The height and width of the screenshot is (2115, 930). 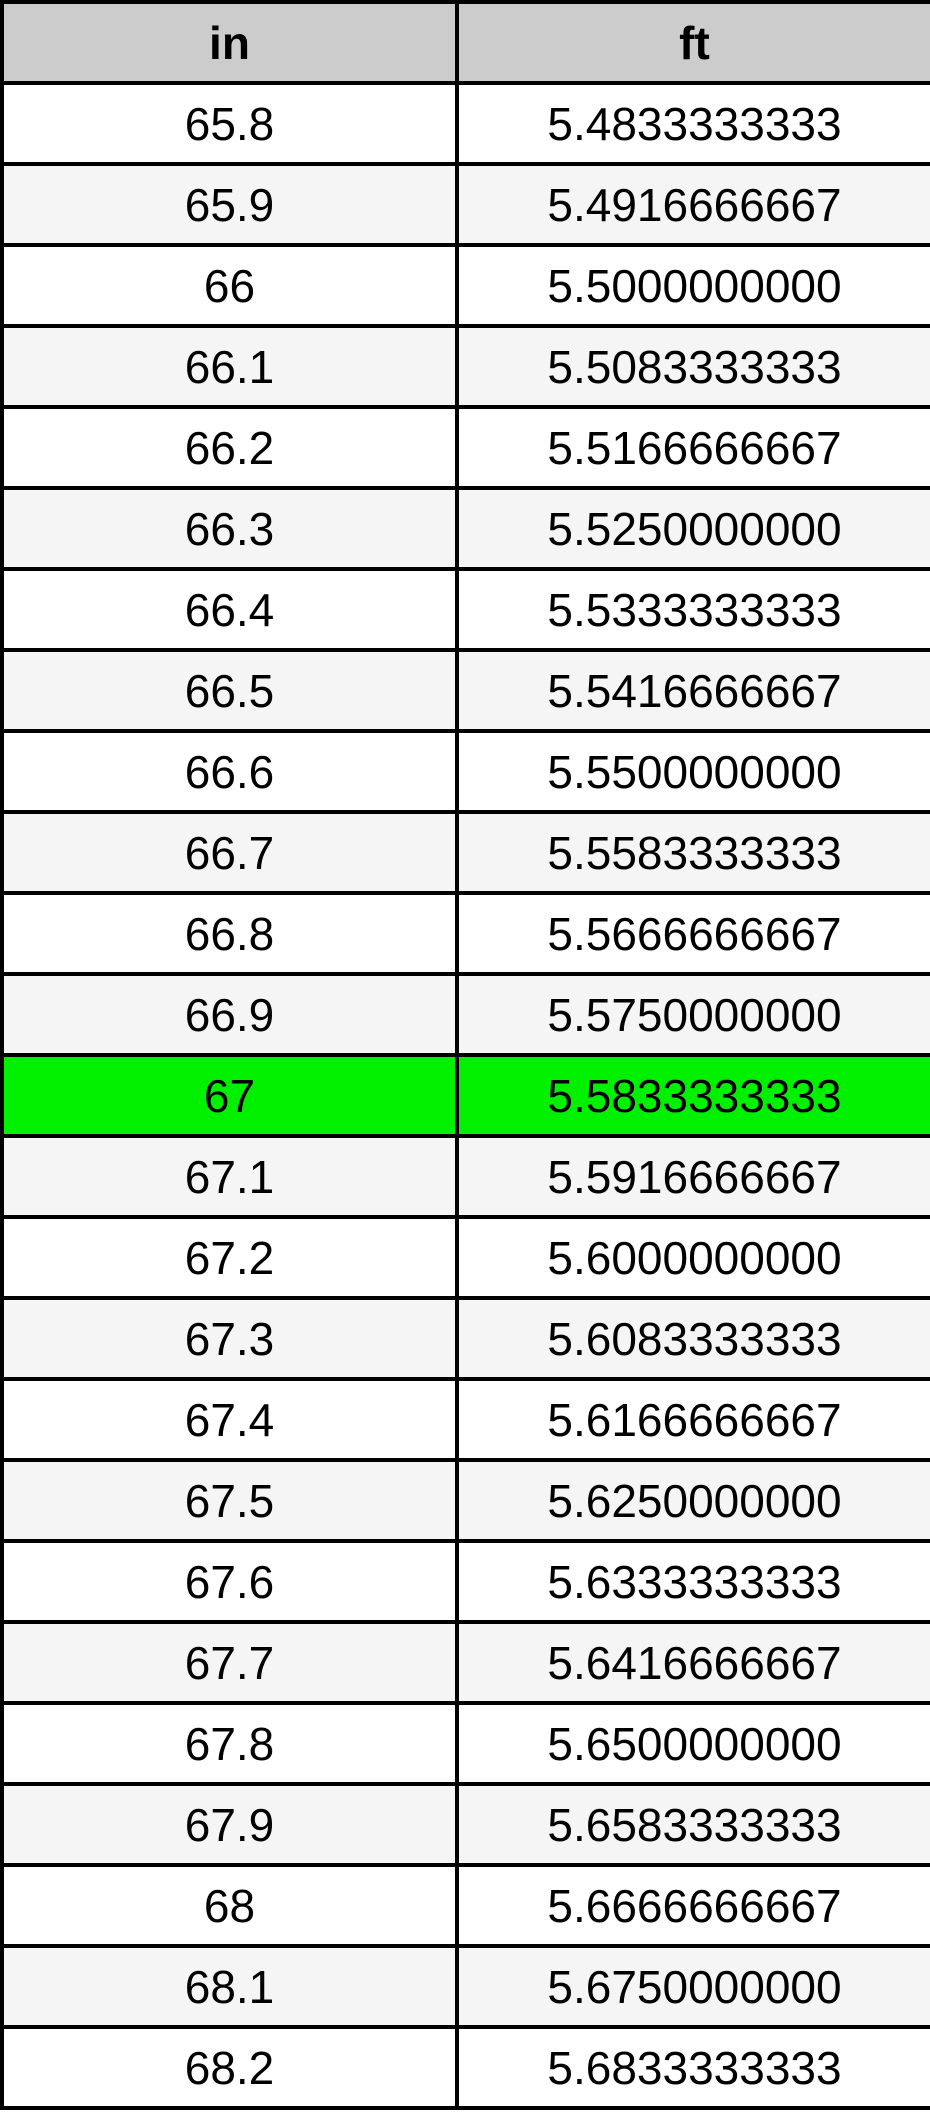 What do you see at coordinates (692, 1257) in the screenshot?
I see `ft-value-cell: 5.6000000000` at bounding box center [692, 1257].